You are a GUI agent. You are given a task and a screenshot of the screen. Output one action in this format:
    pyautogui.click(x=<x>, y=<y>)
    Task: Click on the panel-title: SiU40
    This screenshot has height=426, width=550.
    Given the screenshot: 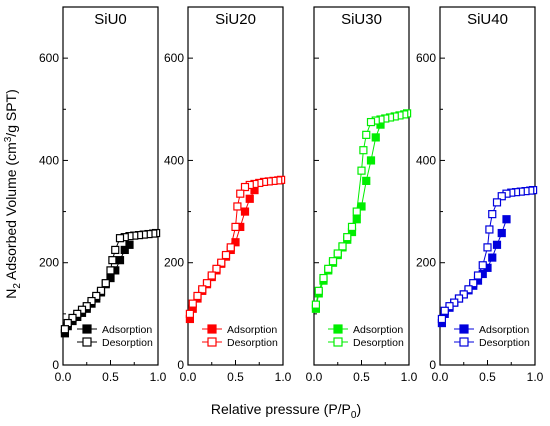 What is the action you would take?
    pyautogui.click(x=487, y=19)
    